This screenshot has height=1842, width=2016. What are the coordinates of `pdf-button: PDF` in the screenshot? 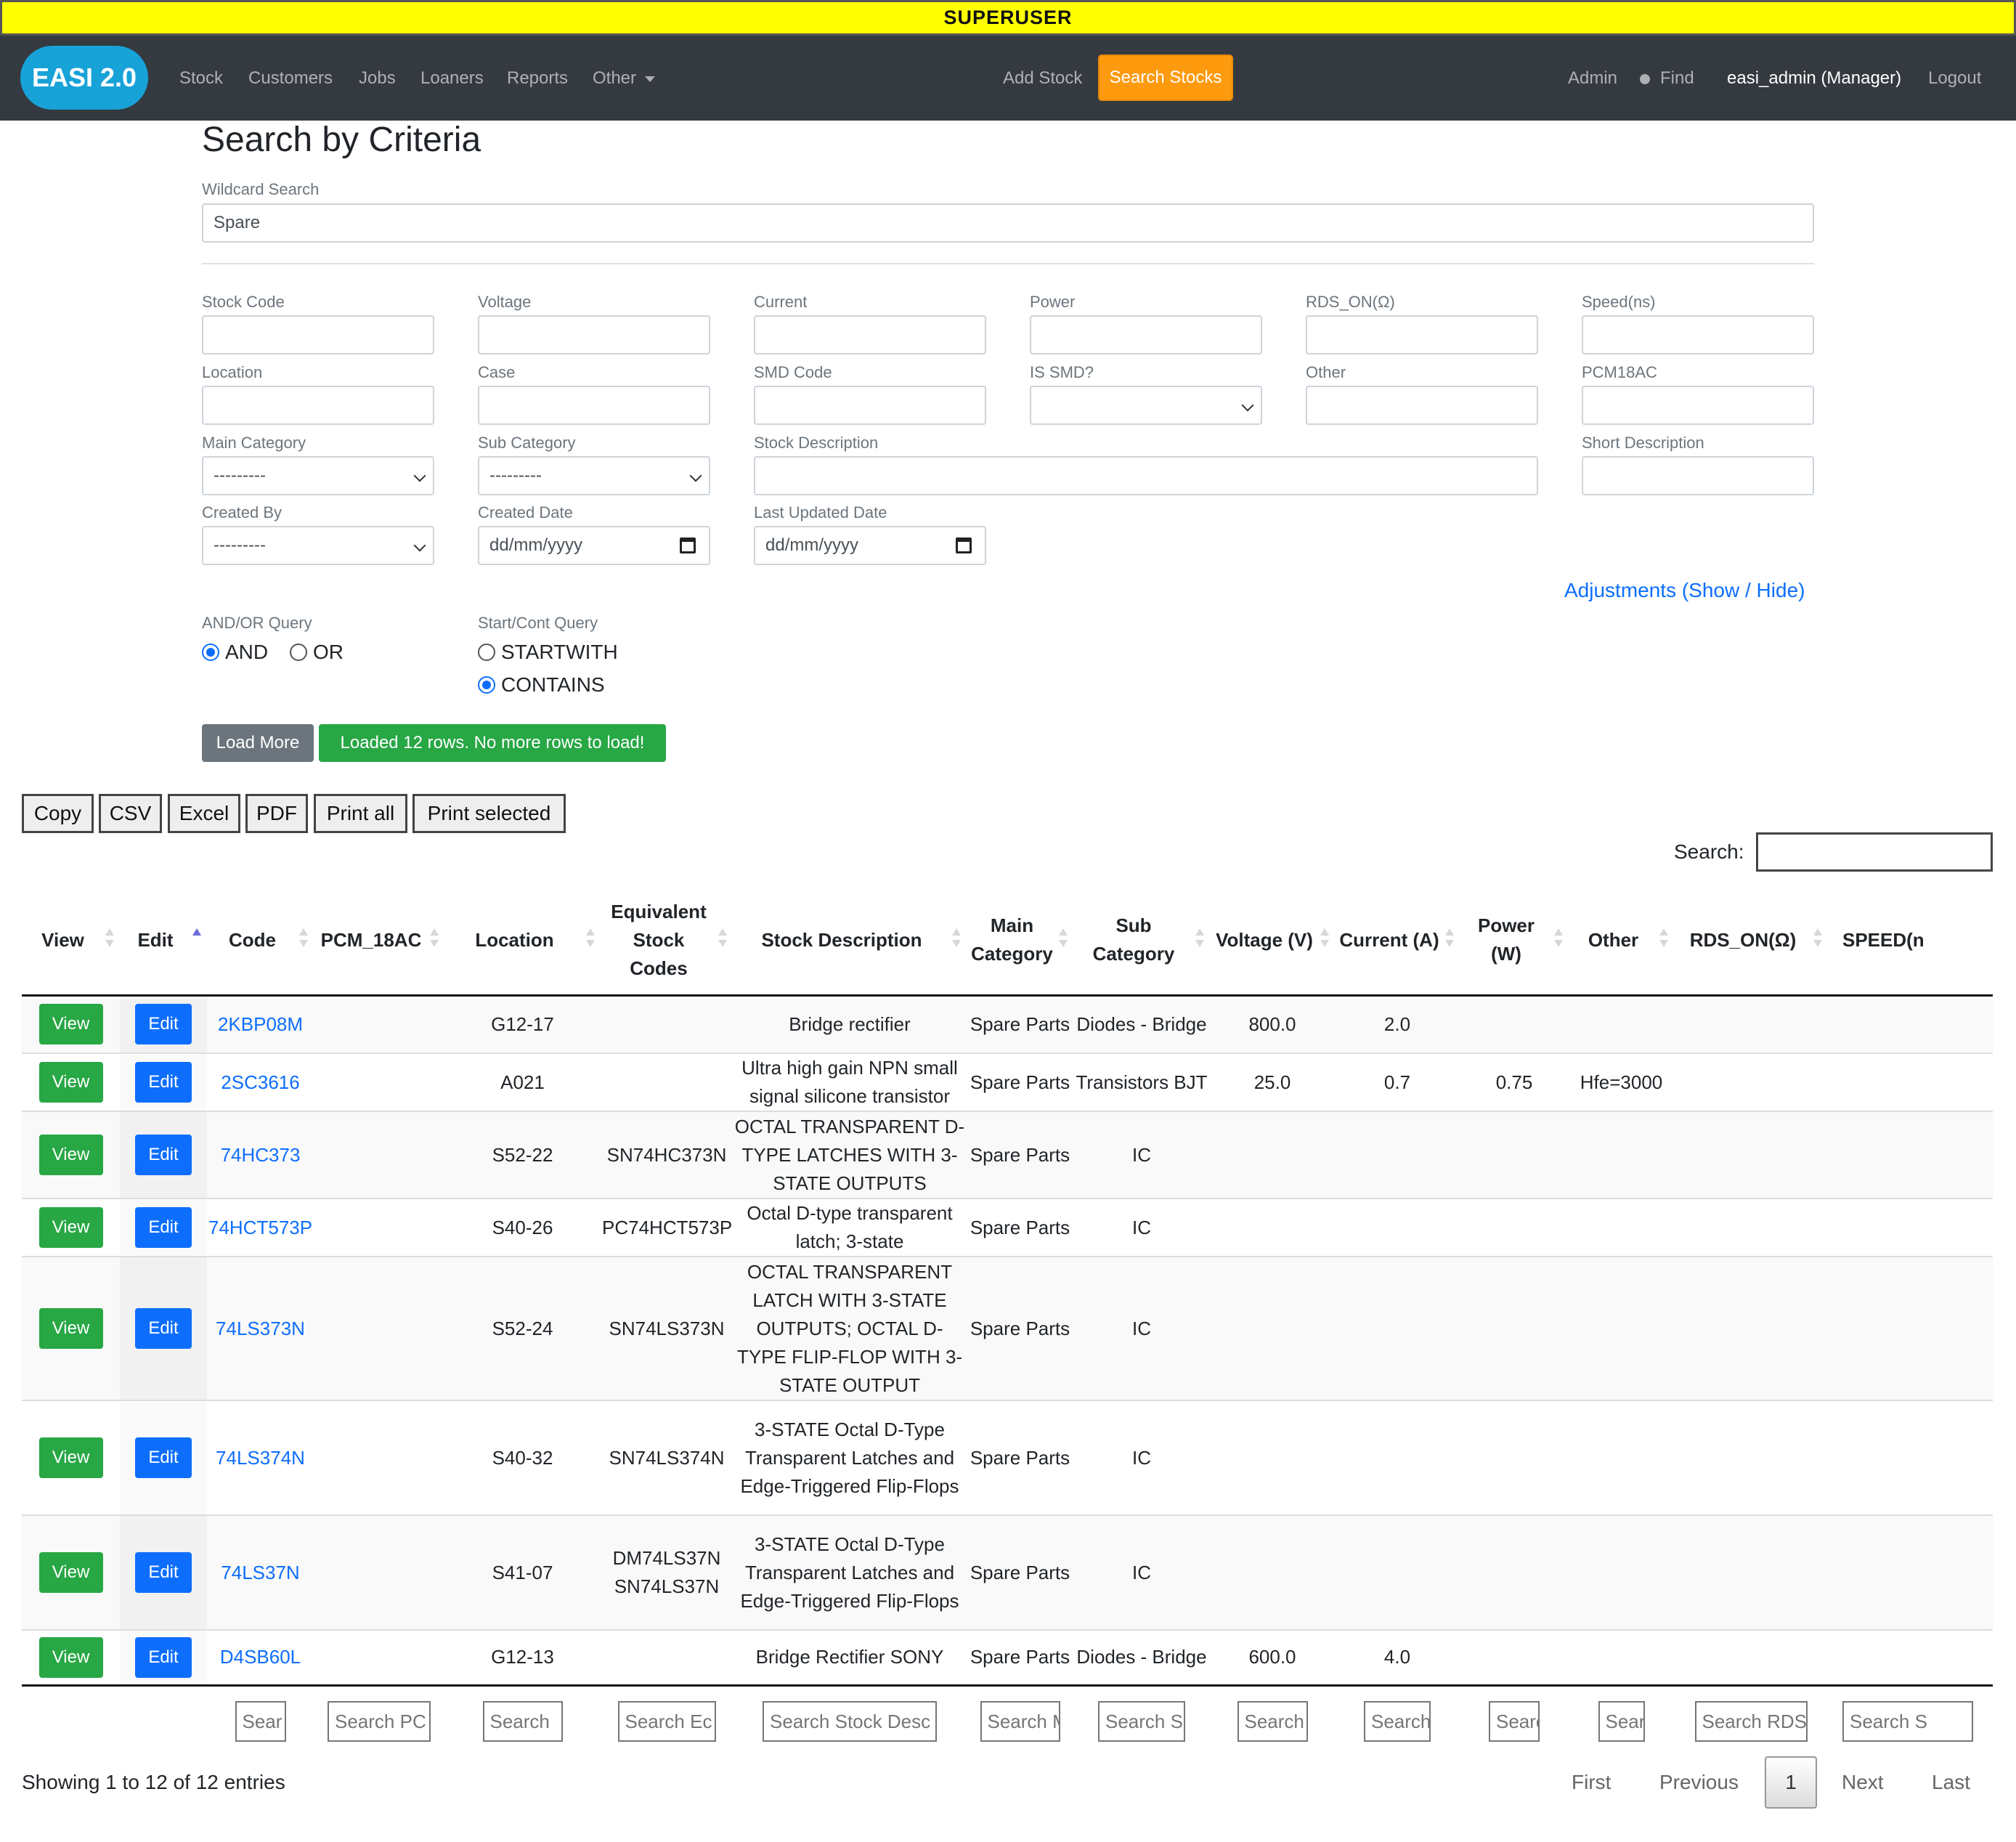 It's located at (276, 813).